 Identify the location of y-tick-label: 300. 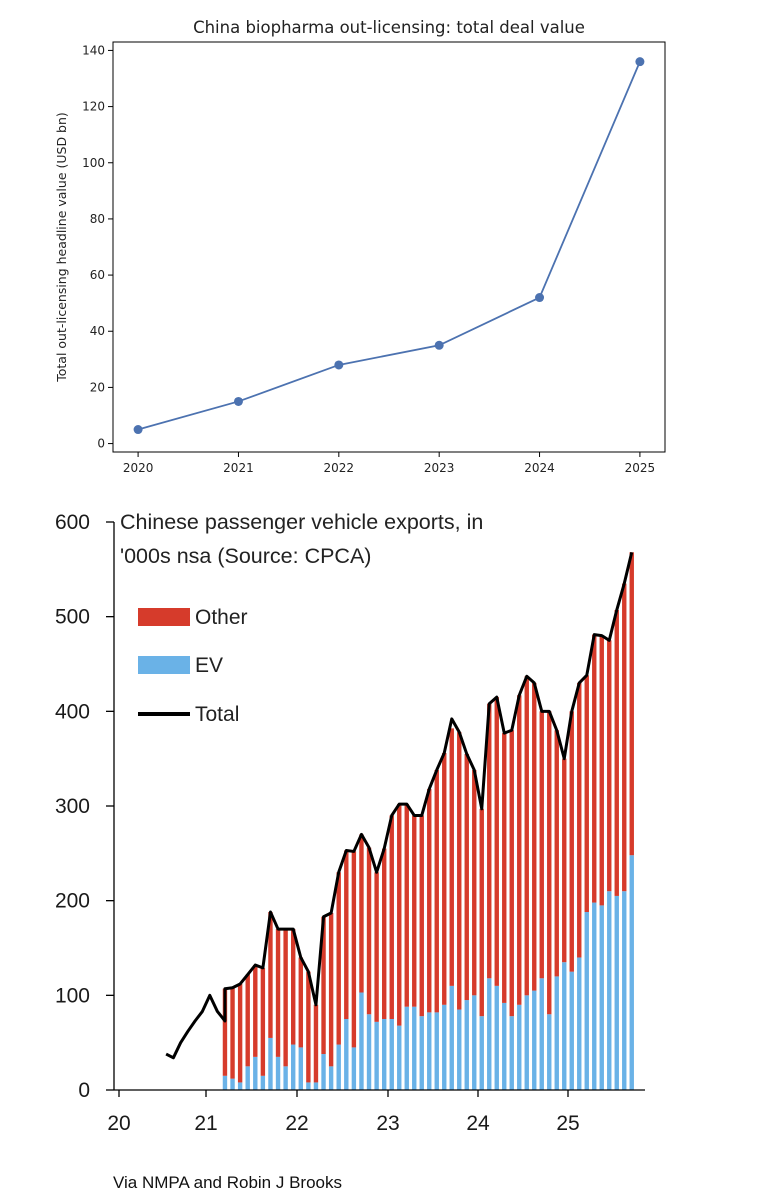
(72, 806).